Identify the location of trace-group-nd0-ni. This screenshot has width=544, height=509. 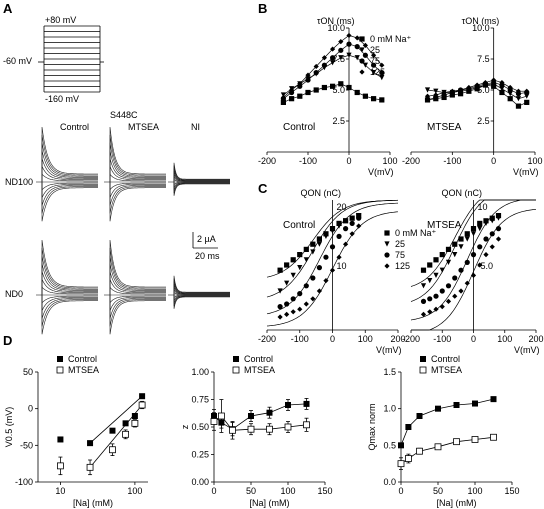
(199, 292).